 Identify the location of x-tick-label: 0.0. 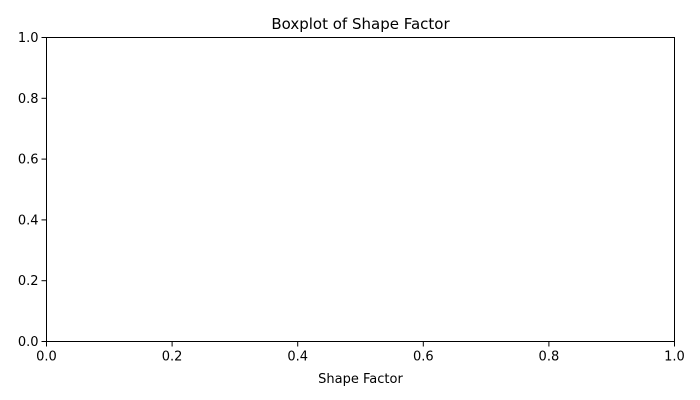
(46, 357).